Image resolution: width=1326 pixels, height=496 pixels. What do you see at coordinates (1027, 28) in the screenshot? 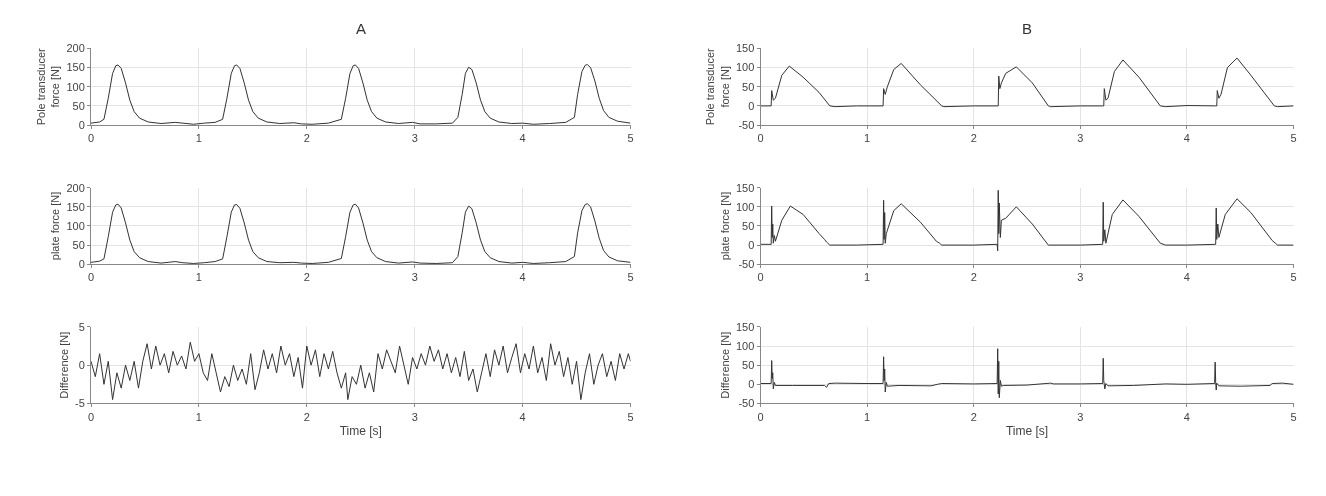
I see `chart-title: B` at bounding box center [1027, 28].